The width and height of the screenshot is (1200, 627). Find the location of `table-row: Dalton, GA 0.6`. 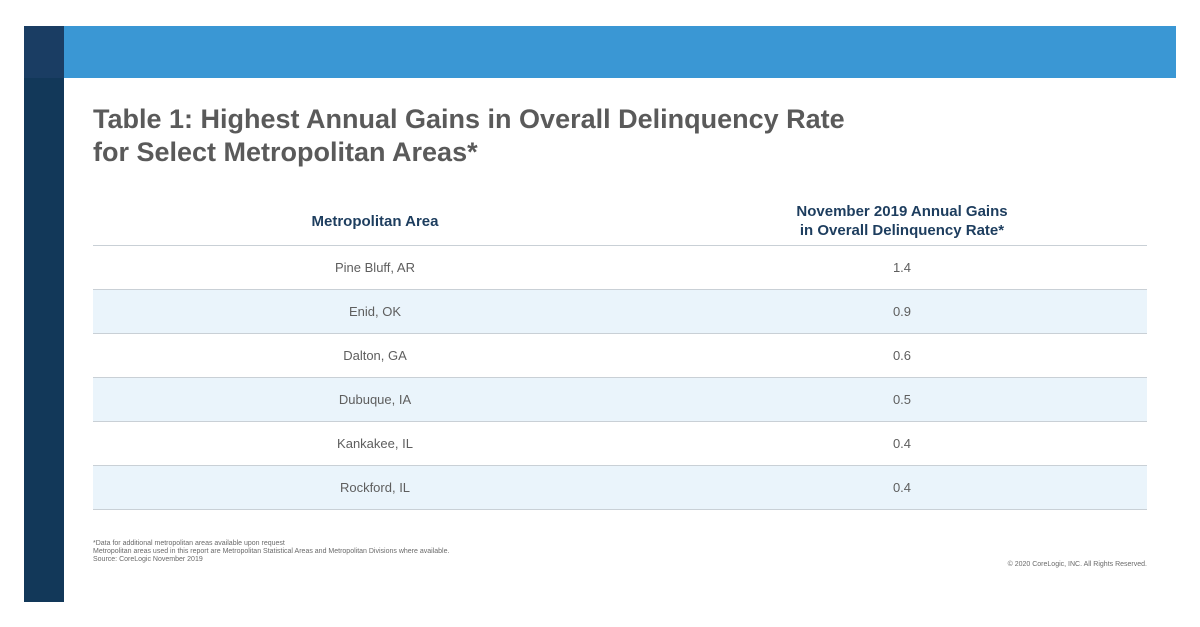

table-row: Dalton, GA 0.6 is located at coordinates (620, 356).